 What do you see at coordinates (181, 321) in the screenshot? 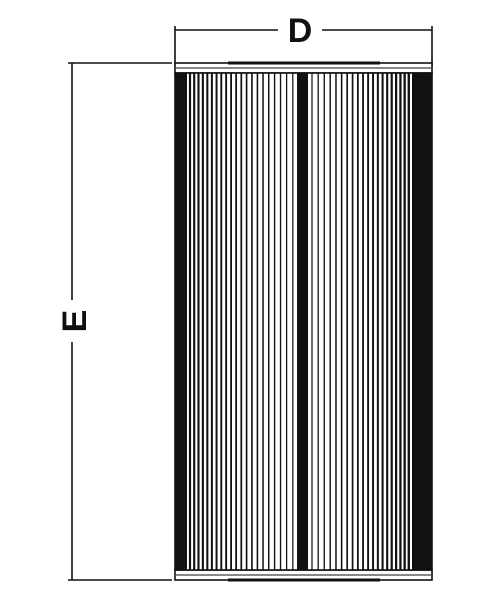
I see `left-dark-edge` at bounding box center [181, 321].